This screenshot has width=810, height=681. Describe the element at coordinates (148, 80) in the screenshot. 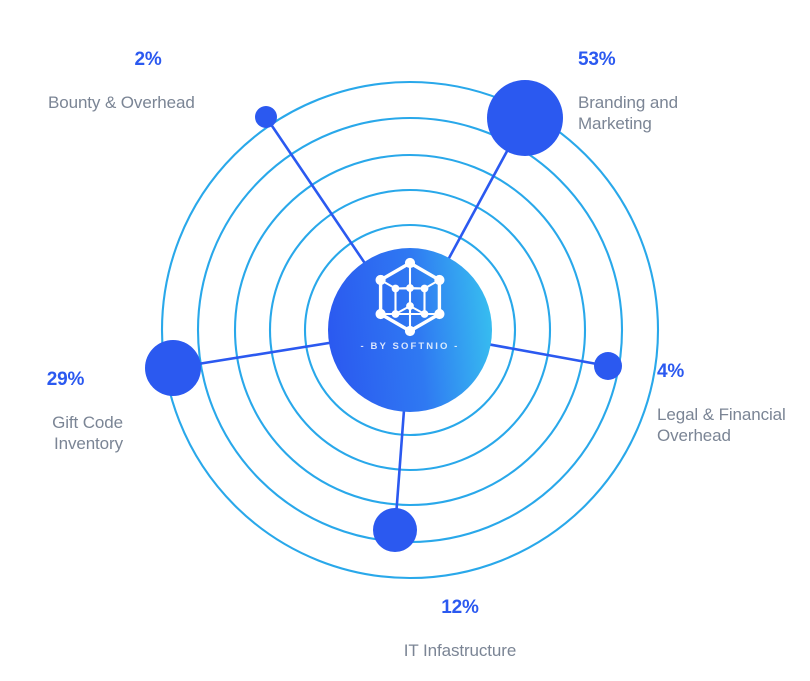

I see `callout-bounty: 2% Bounty & Overhead` at that location.